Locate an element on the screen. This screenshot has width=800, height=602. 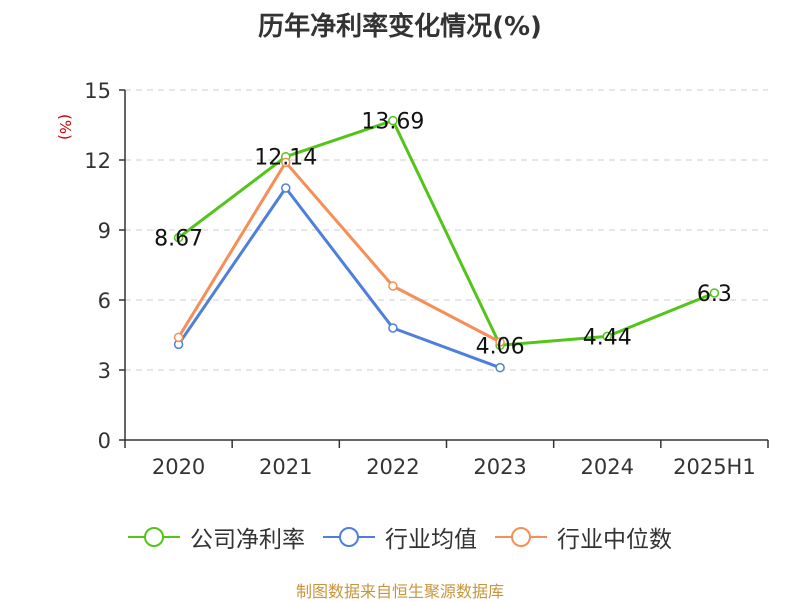
legend-label: 行业均值 is located at coordinates (431, 540).